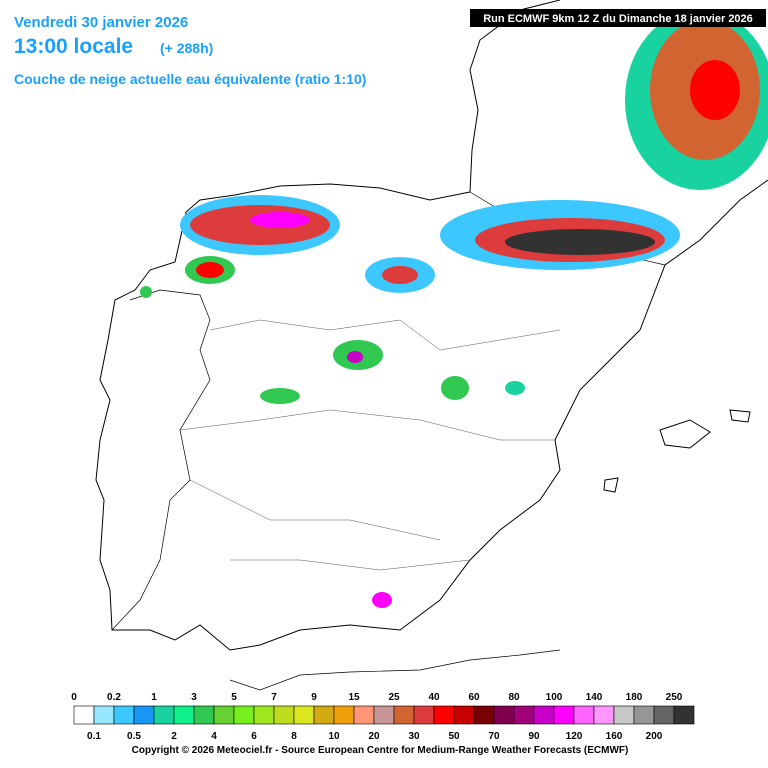 The height and width of the screenshot is (768, 768). I want to click on legend-label: 5, so click(234, 697).